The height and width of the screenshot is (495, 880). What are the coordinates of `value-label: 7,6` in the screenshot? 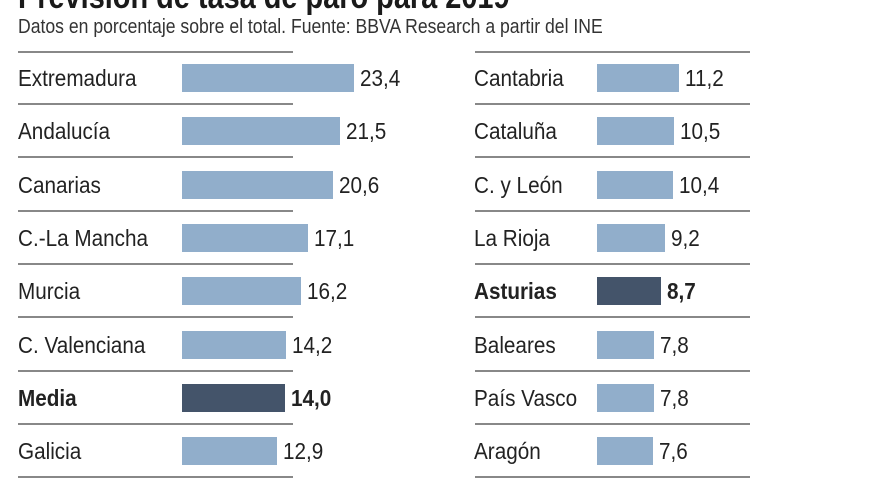 It's located at (673, 451).